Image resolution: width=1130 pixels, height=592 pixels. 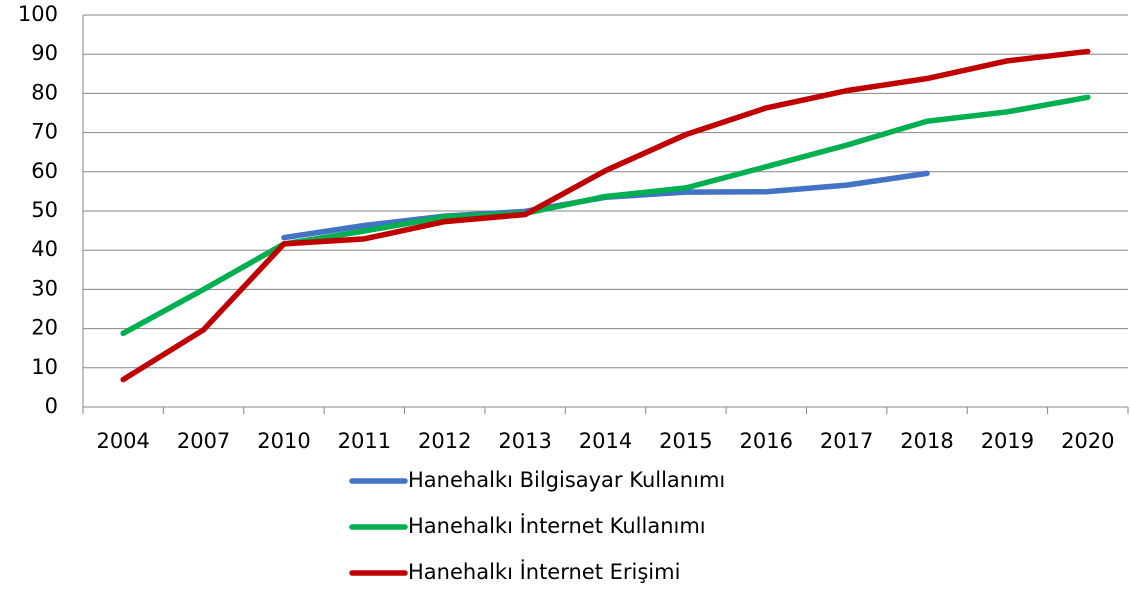 I want to click on y-tick-label: 60, so click(x=44, y=171).